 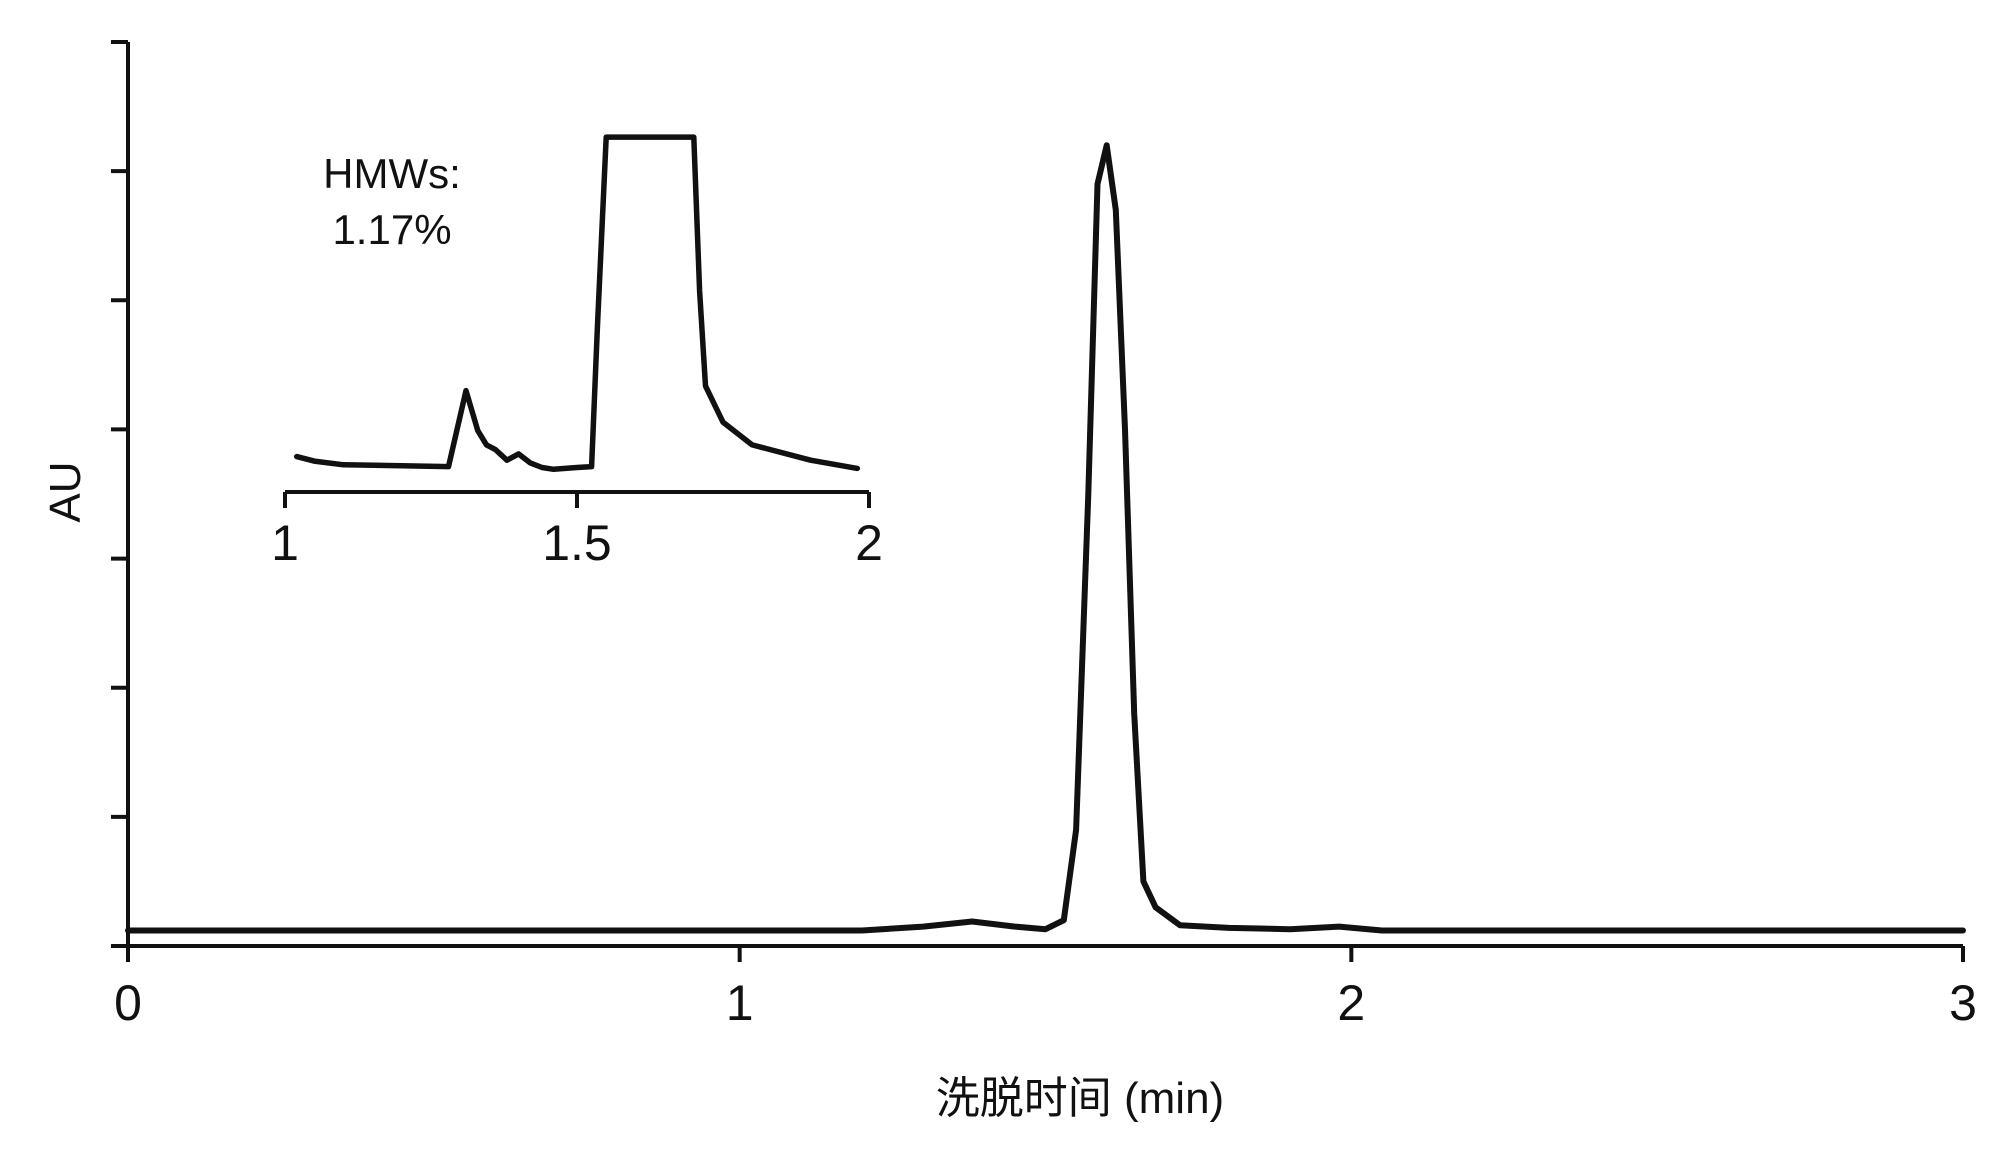 What do you see at coordinates (577, 303) in the screenshot?
I see `inset-chromatogram-line` at bounding box center [577, 303].